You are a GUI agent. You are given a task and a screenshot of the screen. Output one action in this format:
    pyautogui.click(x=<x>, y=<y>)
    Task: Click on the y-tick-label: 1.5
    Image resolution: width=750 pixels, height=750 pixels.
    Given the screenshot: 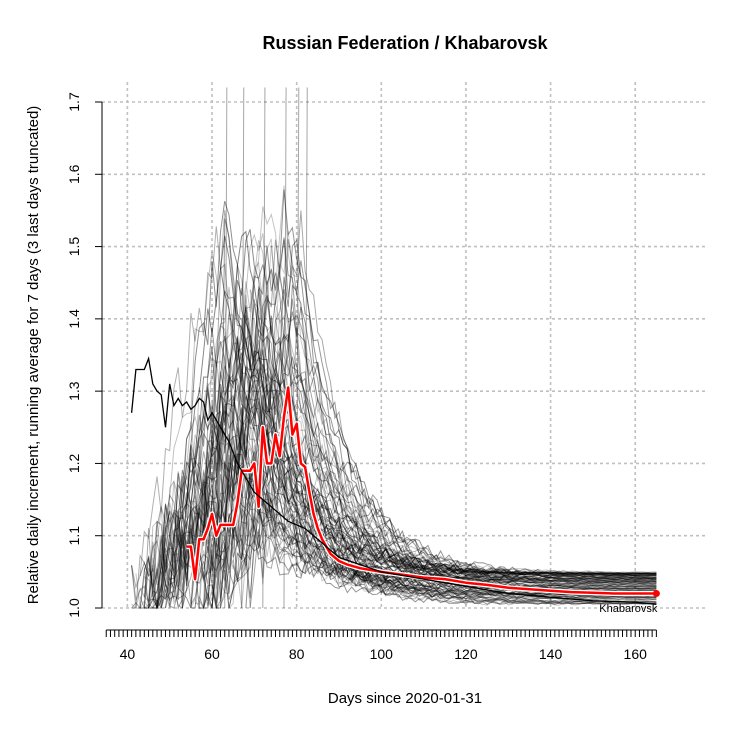 What is the action you would take?
    pyautogui.click(x=74, y=247)
    